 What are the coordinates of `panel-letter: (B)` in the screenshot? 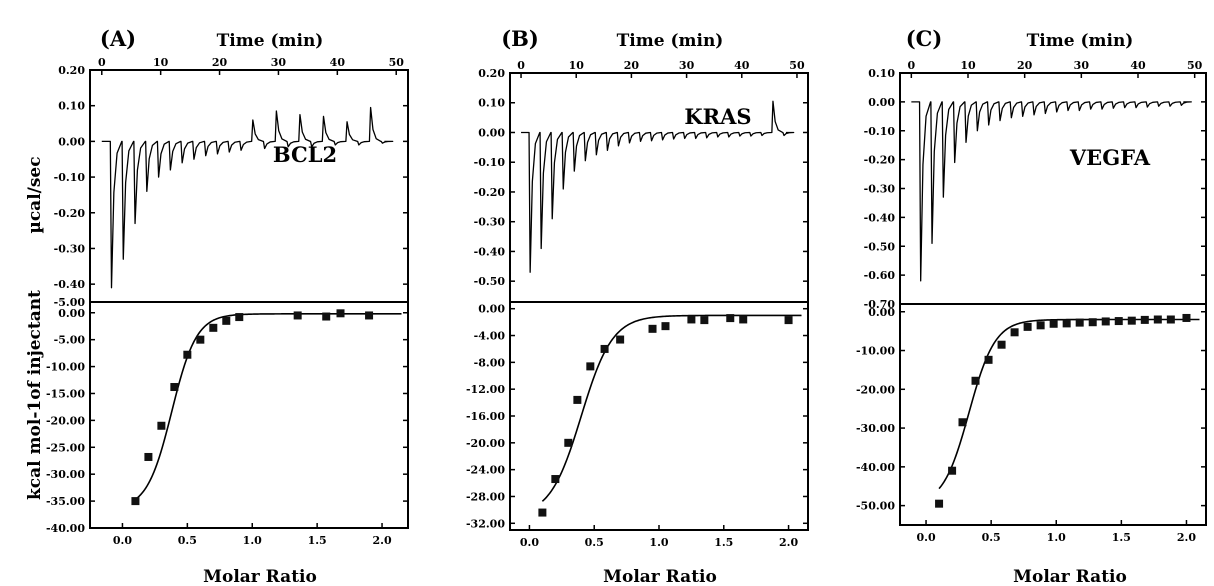 It's located at (520, 38).